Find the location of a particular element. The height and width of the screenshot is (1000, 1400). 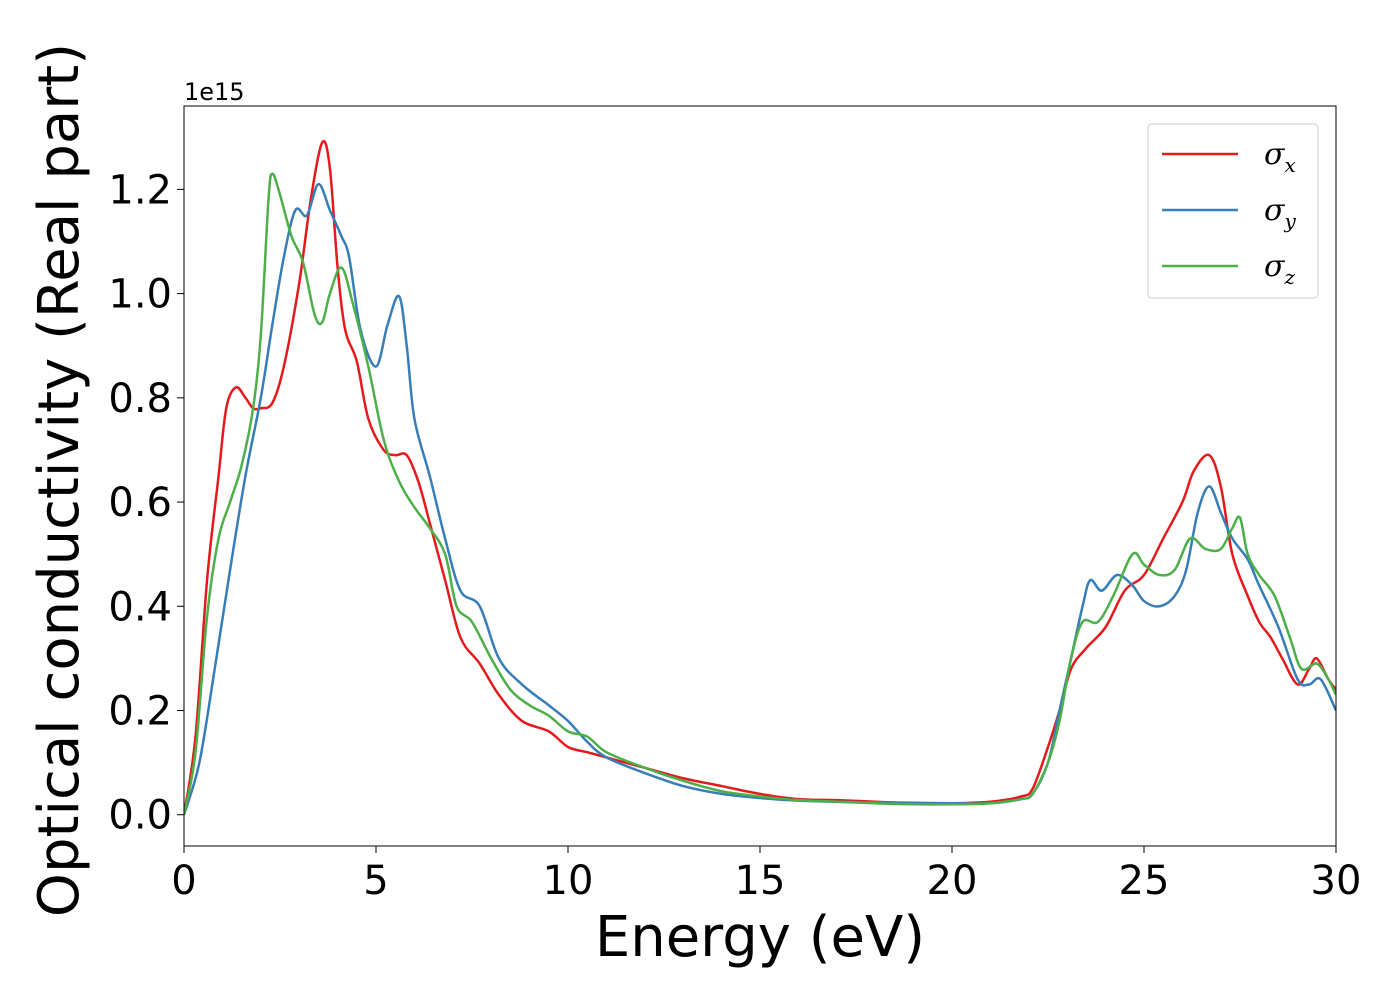

x-tick-label: 25 is located at coordinates (1144, 881).